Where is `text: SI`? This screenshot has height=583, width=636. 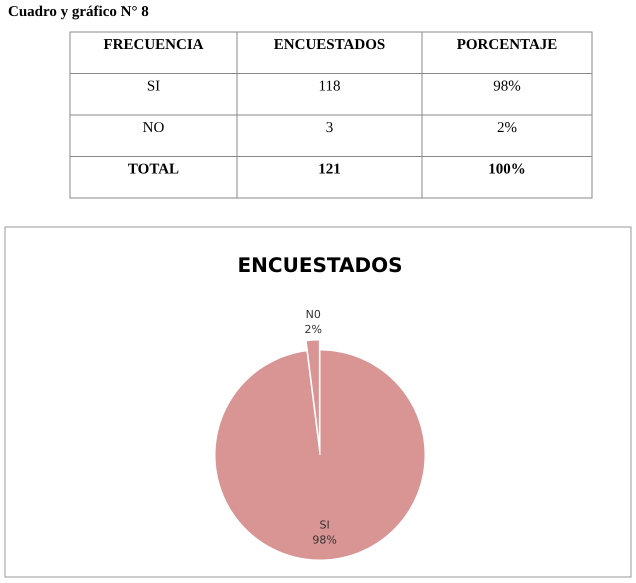
text: SI is located at coordinates (153, 86).